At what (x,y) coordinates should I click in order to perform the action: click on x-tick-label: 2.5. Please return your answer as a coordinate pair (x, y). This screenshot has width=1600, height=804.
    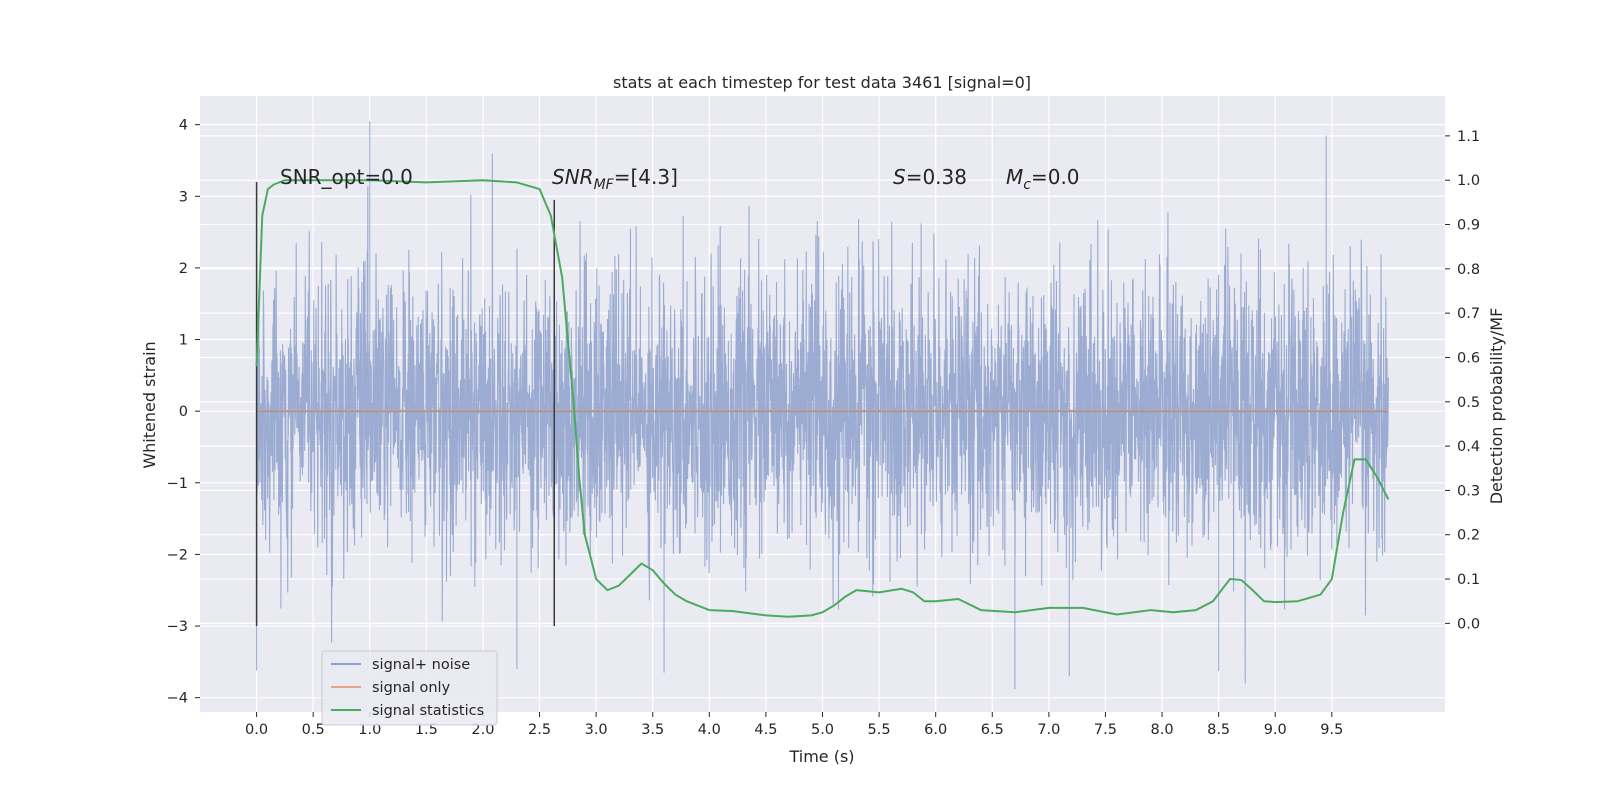
    Looking at the image, I should click on (539, 730).